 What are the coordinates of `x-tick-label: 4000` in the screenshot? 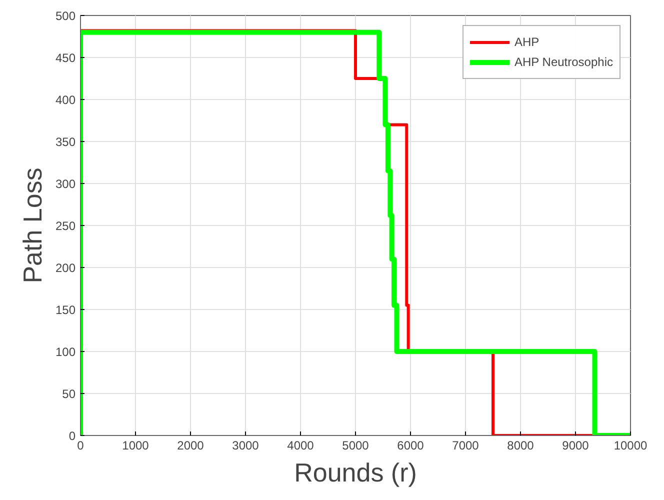 It's located at (300, 445).